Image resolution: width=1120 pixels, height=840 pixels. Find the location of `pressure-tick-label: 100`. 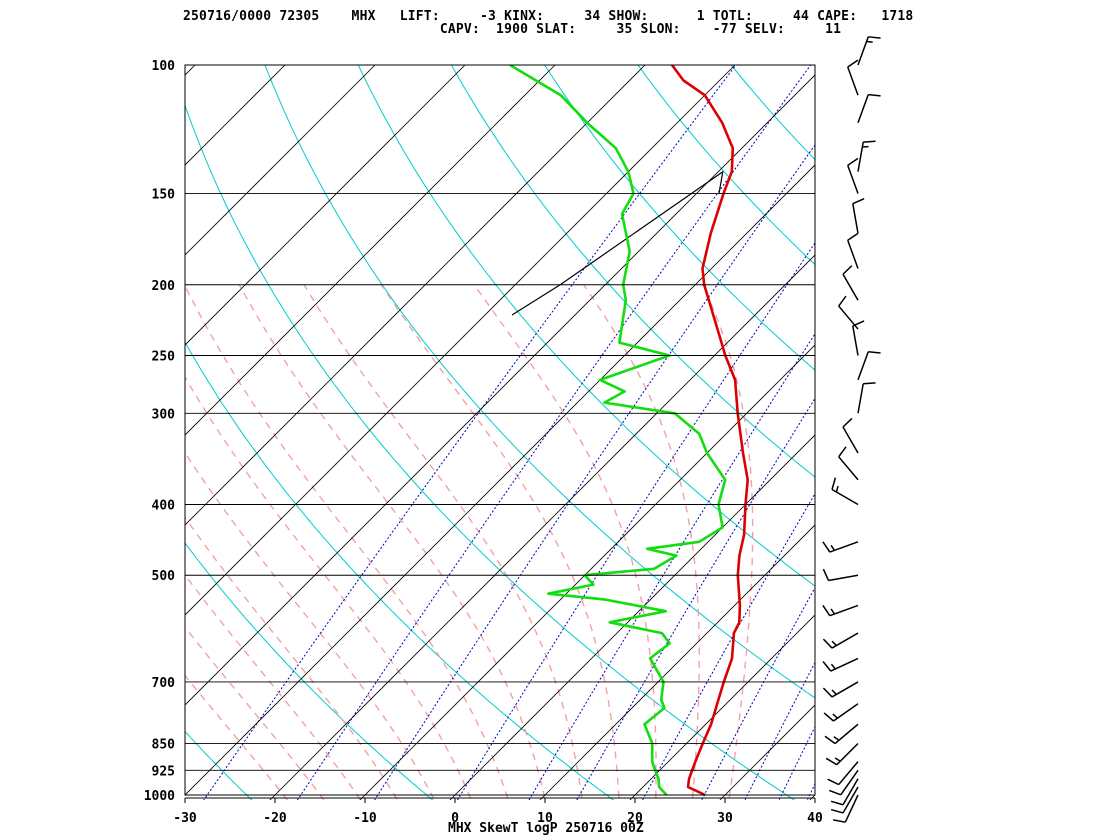

pressure-tick-label: 100 is located at coordinates (164, 66).